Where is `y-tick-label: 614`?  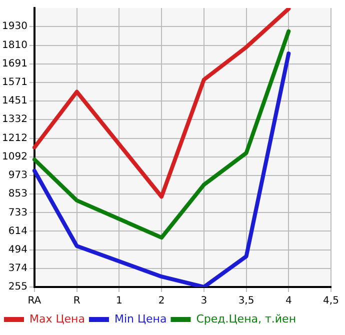 y-tick-label: 614 is located at coordinates (18, 231).